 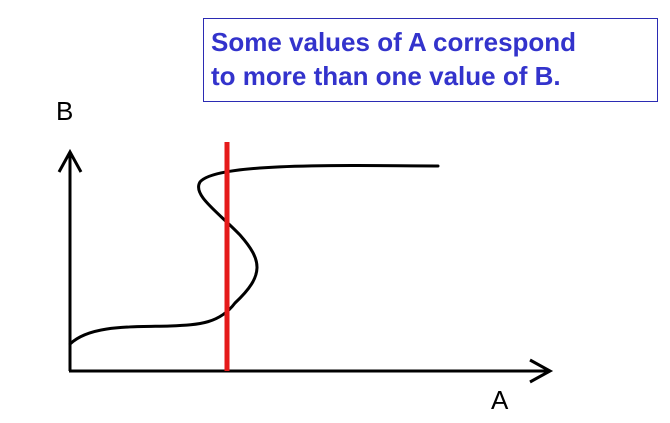 I want to click on y-axis-arrowhead, so click(x=70, y=160).